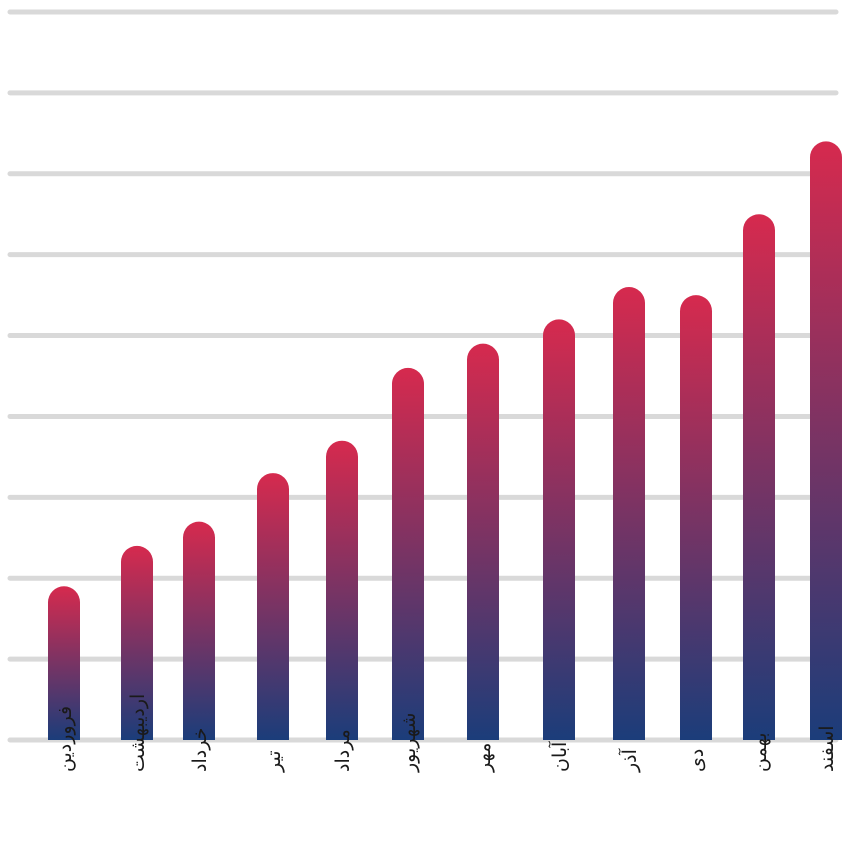 Image resolution: width=844 pixels, height=857 pixels. What do you see at coordinates (409, 743) in the screenshot?
I see `x-tick-label: شهریور` at bounding box center [409, 743].